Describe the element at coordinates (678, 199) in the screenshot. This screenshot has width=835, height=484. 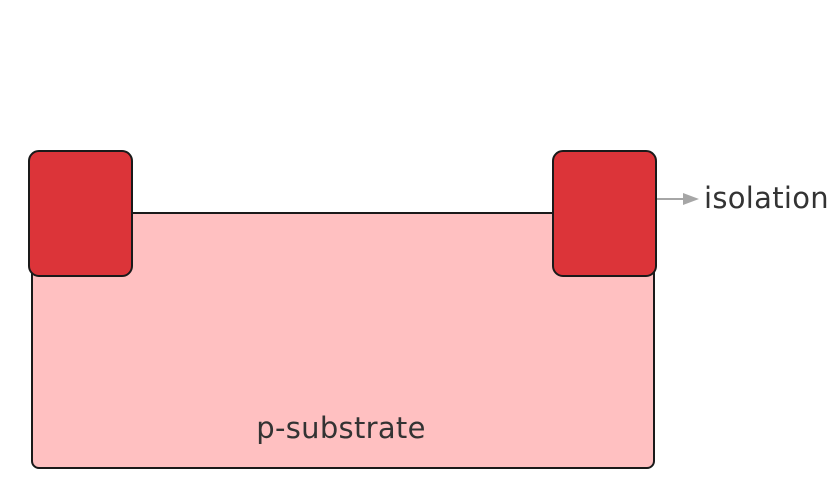
I see `isolation-arrow-icon` at that location.